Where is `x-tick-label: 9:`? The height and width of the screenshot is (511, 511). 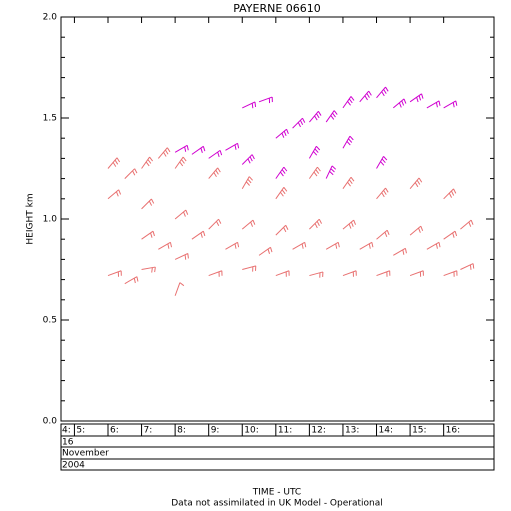 x-tick-label: 9: is located at coordinates (215, 431).